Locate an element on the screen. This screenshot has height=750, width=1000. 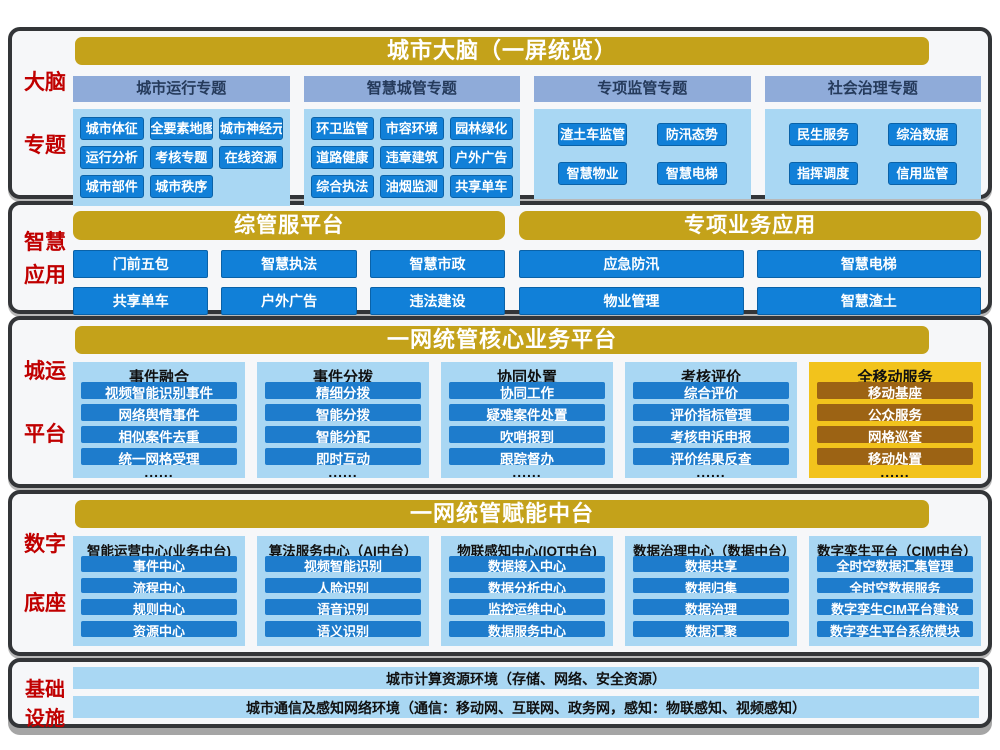
platform-column-title: 数据治理中心（数据中台） is located at coordinates (711, 550).